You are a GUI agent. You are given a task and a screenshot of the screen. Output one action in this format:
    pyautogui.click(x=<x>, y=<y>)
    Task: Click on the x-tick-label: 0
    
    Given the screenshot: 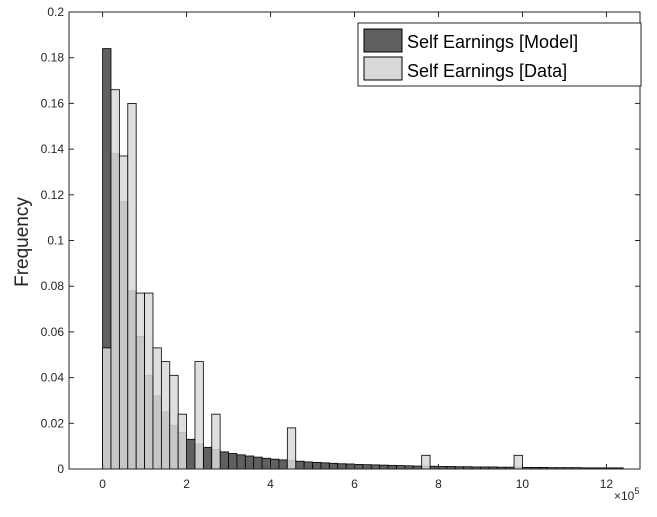 What is the action you would take?
    pyautogui.click(x=102, y=484)
    